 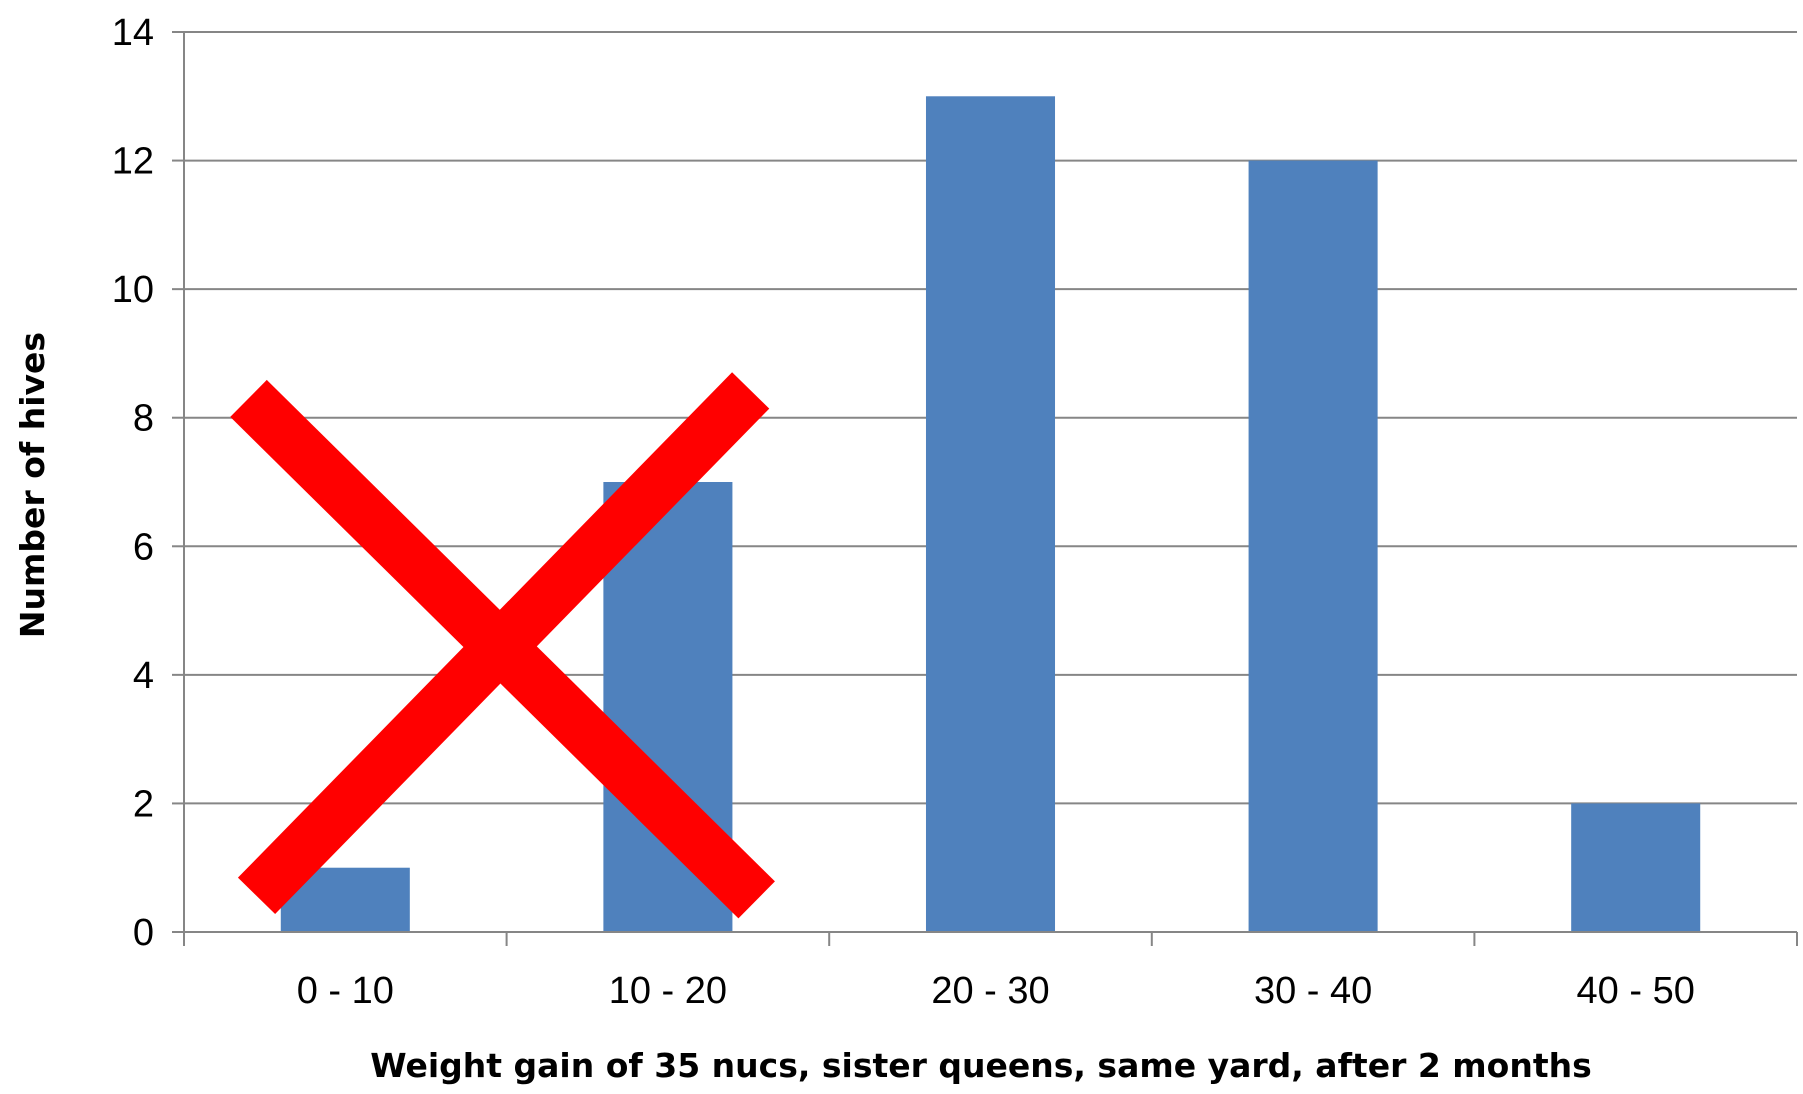 What do you see at coordinates (143, 933) in the screenshot?
I see `y-tick-label: 0` at bounding box center [143, 933].